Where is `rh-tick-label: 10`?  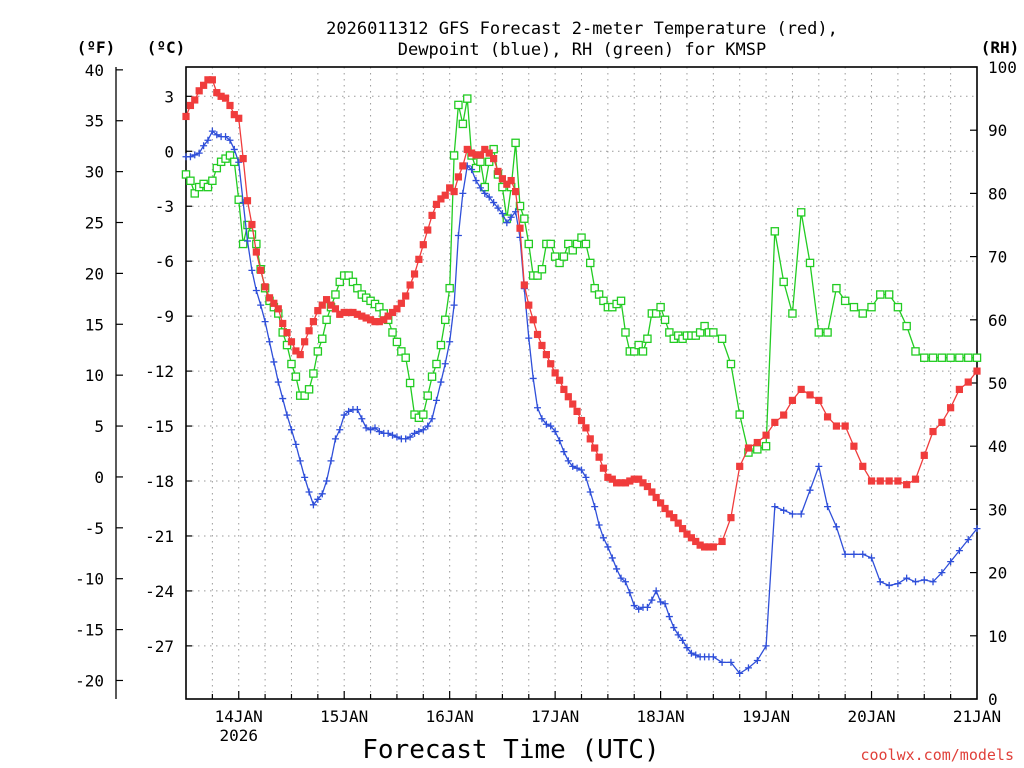 rh-tick-label: 10 is located at coordinates (997, 636).